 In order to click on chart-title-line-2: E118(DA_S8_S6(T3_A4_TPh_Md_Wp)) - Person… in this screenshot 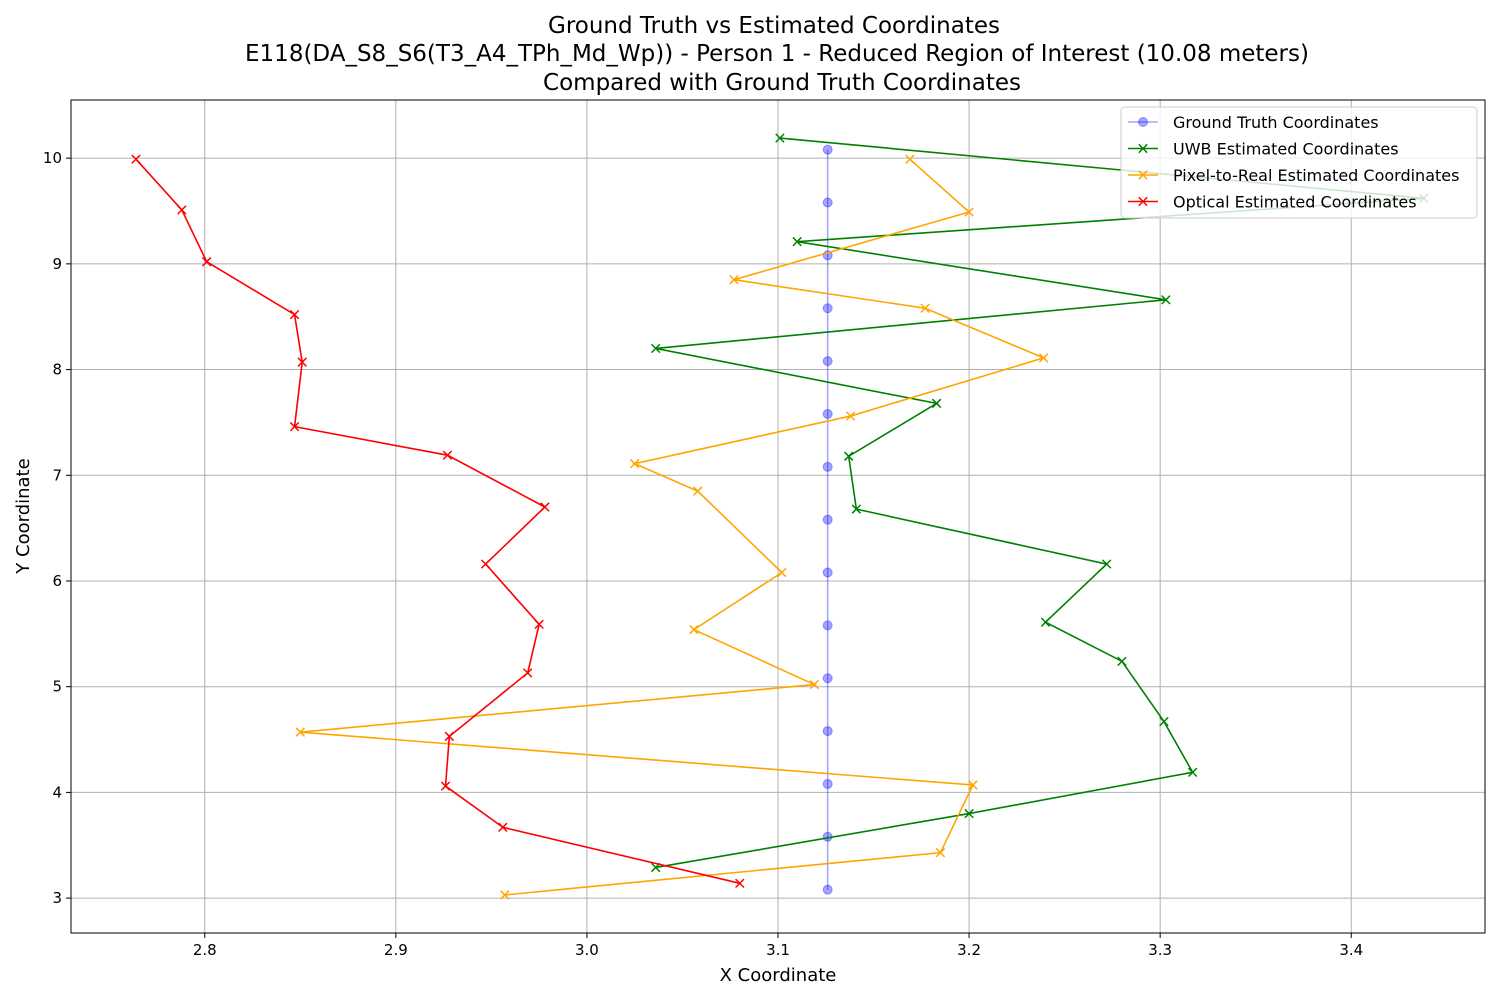, I will do `click(777, 54)`.